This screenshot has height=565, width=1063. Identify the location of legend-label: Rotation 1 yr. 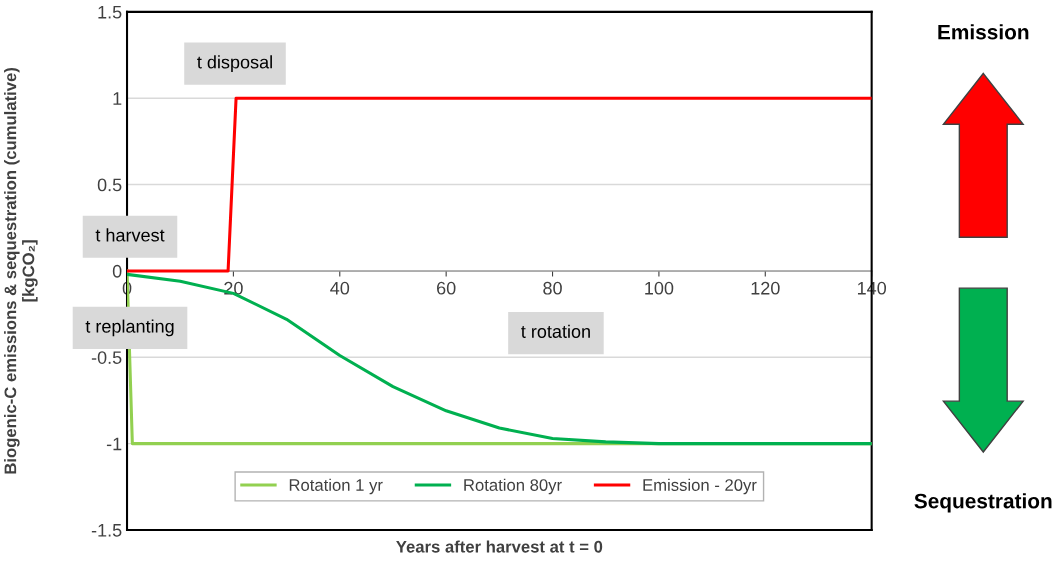
(336, 486).